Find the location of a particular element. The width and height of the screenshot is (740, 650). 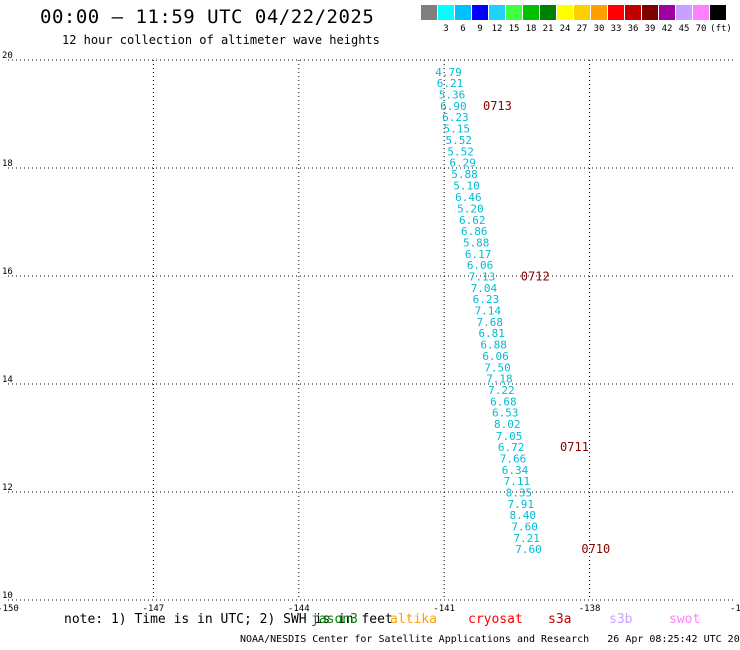

y-tick-label: 14 is located at coordinates (7, 380).